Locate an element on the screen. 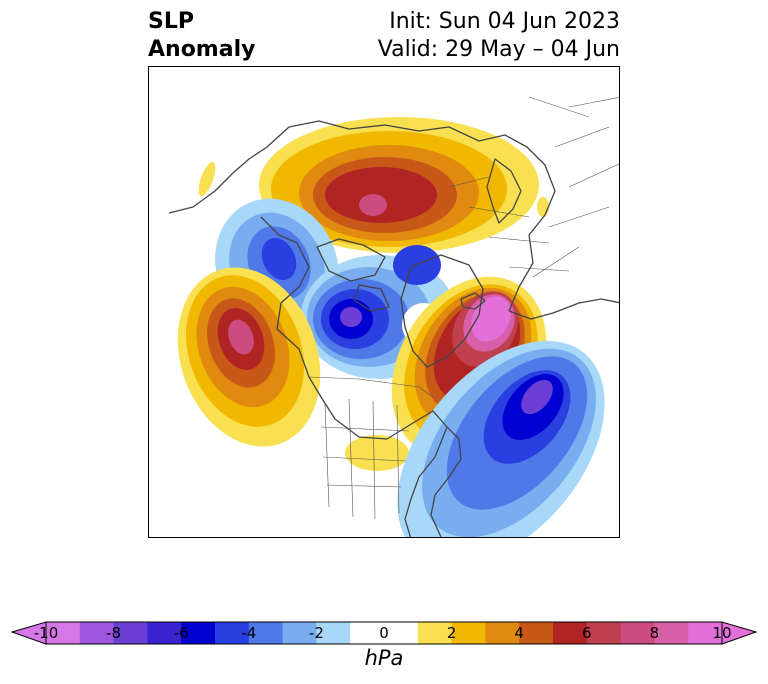 This screenshot has width=768, height=684. arctic-islands is located at coordinates (353, 275).